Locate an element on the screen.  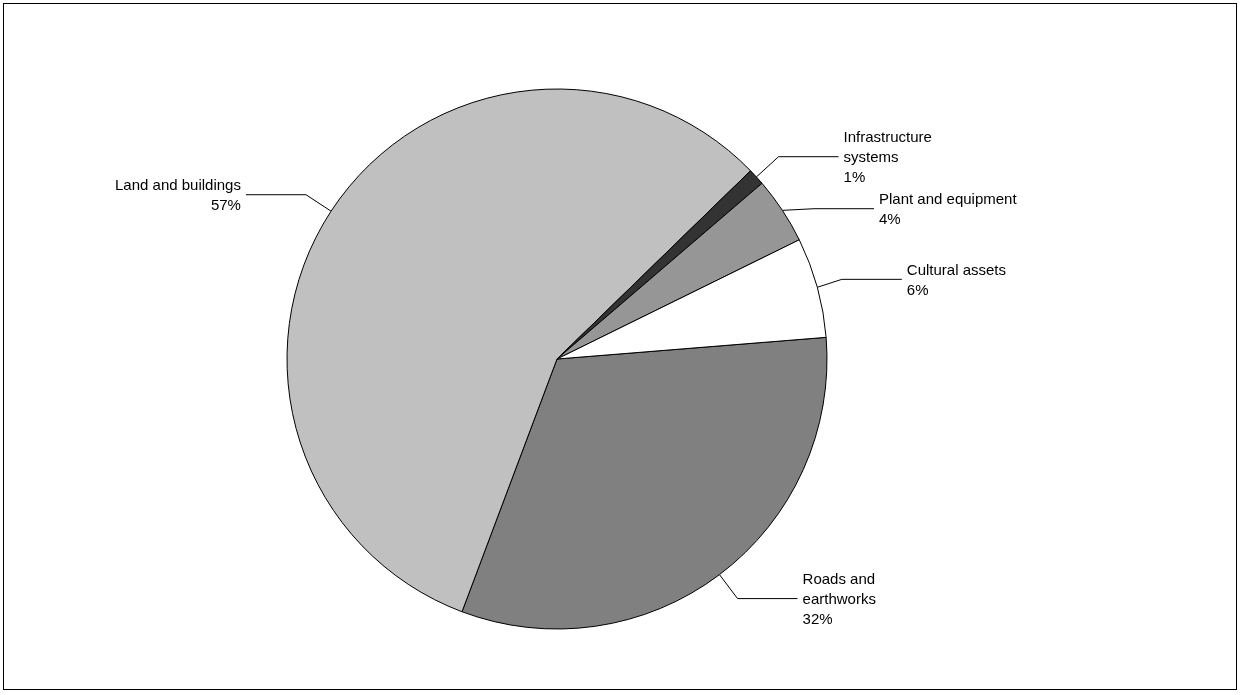
slice-label: Infrastructure systems is located at coordinates (890, 147).